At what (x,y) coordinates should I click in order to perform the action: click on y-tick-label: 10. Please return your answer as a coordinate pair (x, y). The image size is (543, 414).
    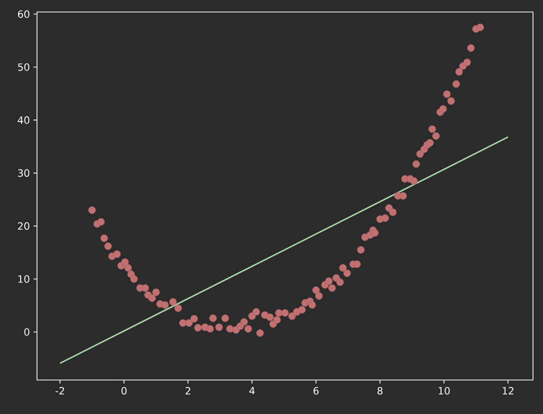
    Looking at the image, I should click on (24, 279).